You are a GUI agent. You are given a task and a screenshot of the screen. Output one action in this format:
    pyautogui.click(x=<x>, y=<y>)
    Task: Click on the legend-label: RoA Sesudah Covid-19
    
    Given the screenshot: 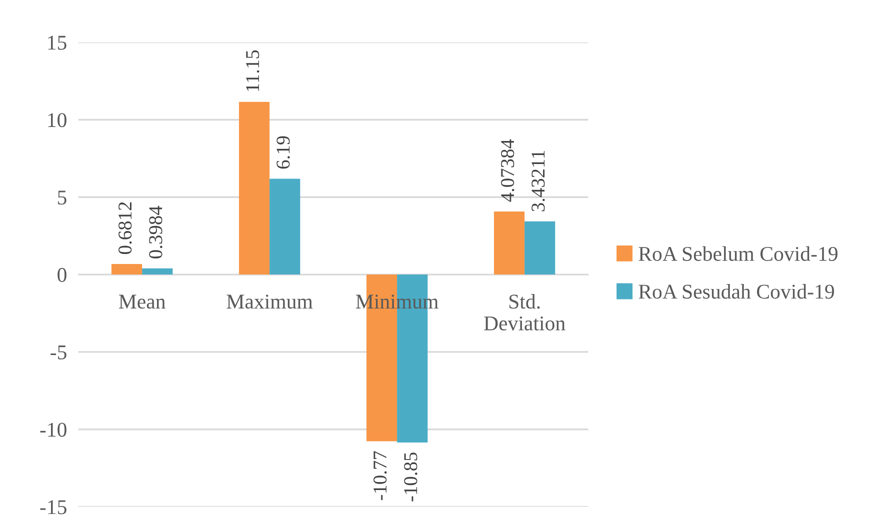 What is the action you would take?
    pyautogui.click(x=736, y=291)
    